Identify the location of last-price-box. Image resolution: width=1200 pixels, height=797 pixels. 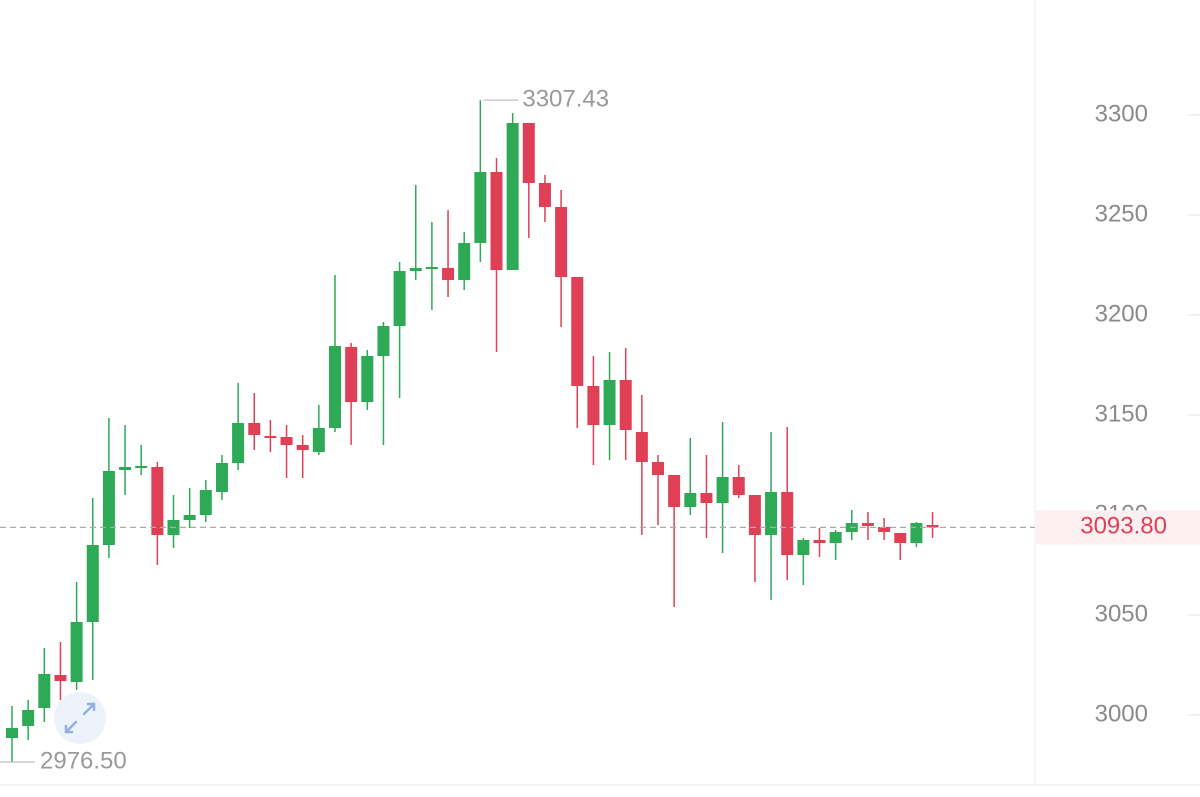
(1118, 527).